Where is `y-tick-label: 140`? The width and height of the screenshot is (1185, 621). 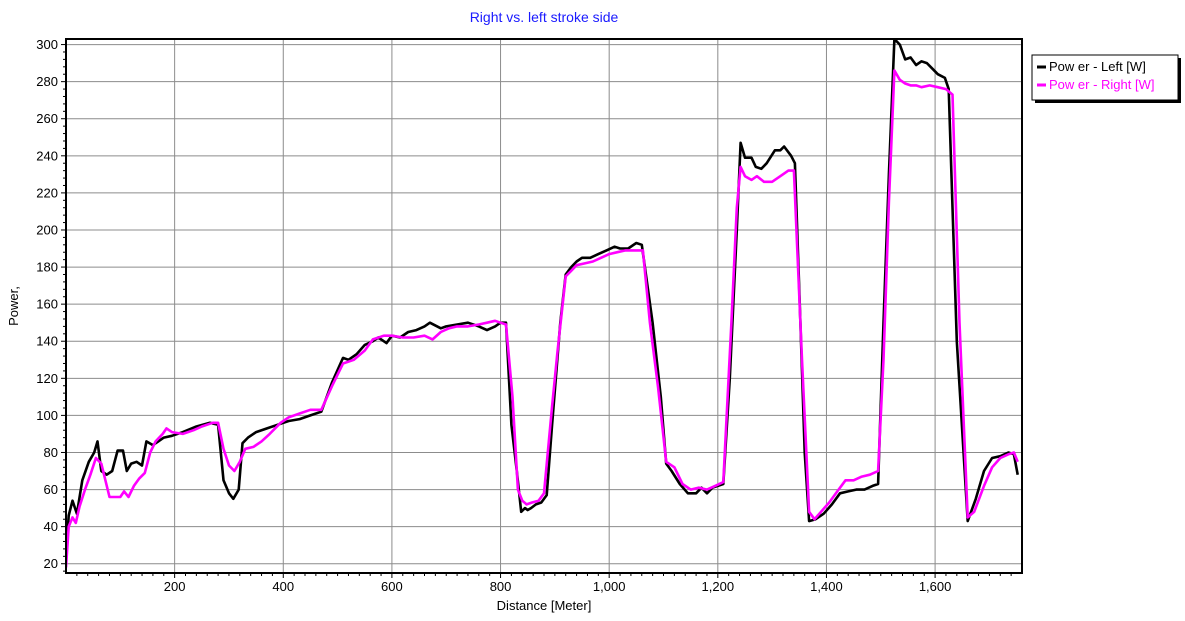
y-tick-label: 140 is located at coordinates (47, 341).